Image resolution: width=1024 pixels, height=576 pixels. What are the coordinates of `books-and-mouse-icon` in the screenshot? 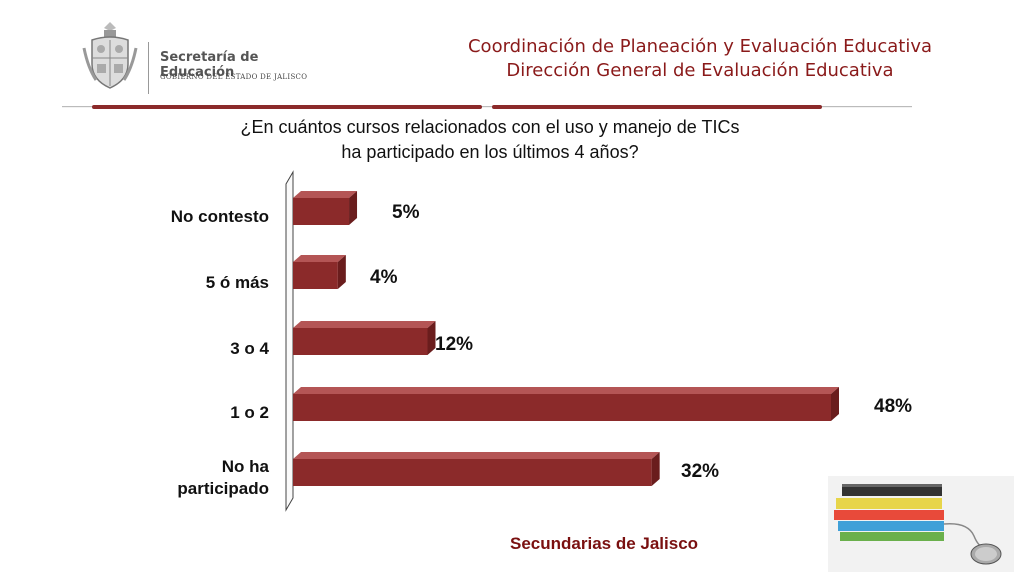 It's located at (921, 524).